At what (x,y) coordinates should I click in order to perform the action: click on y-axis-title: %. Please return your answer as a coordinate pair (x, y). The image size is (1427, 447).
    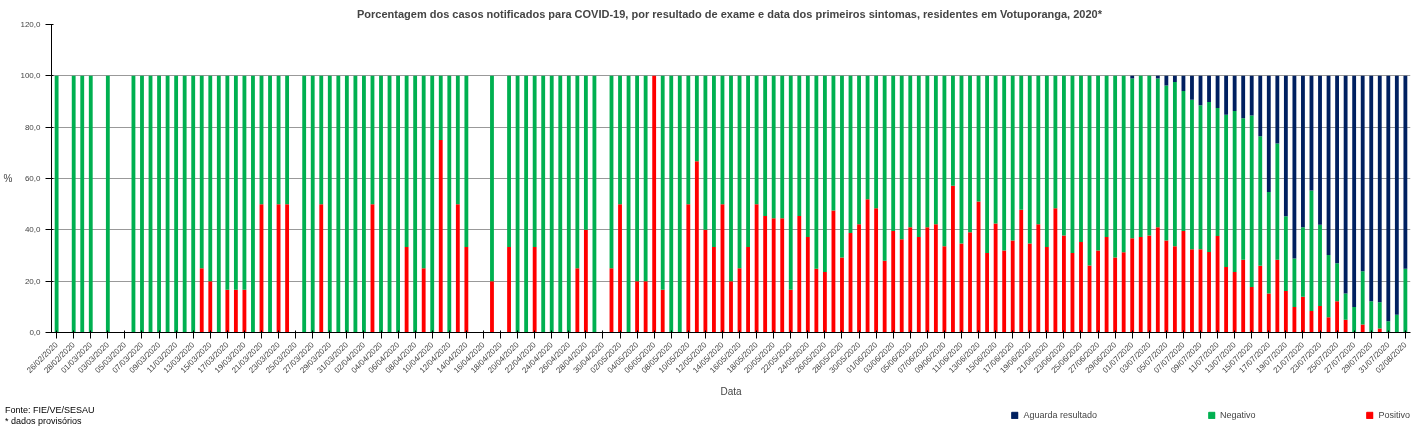
    Looking at the image, I should click on (8, 178).